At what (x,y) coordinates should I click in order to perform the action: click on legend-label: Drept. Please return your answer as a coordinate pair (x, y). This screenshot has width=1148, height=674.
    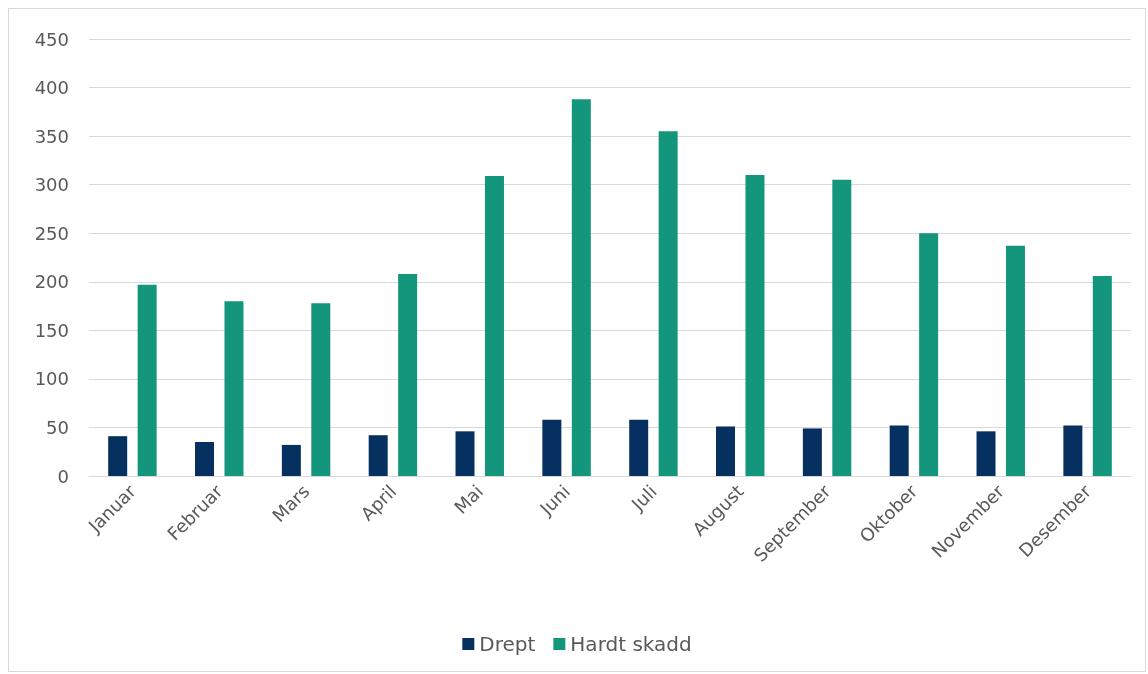
    Looking at the image, I should click on (507, 644).